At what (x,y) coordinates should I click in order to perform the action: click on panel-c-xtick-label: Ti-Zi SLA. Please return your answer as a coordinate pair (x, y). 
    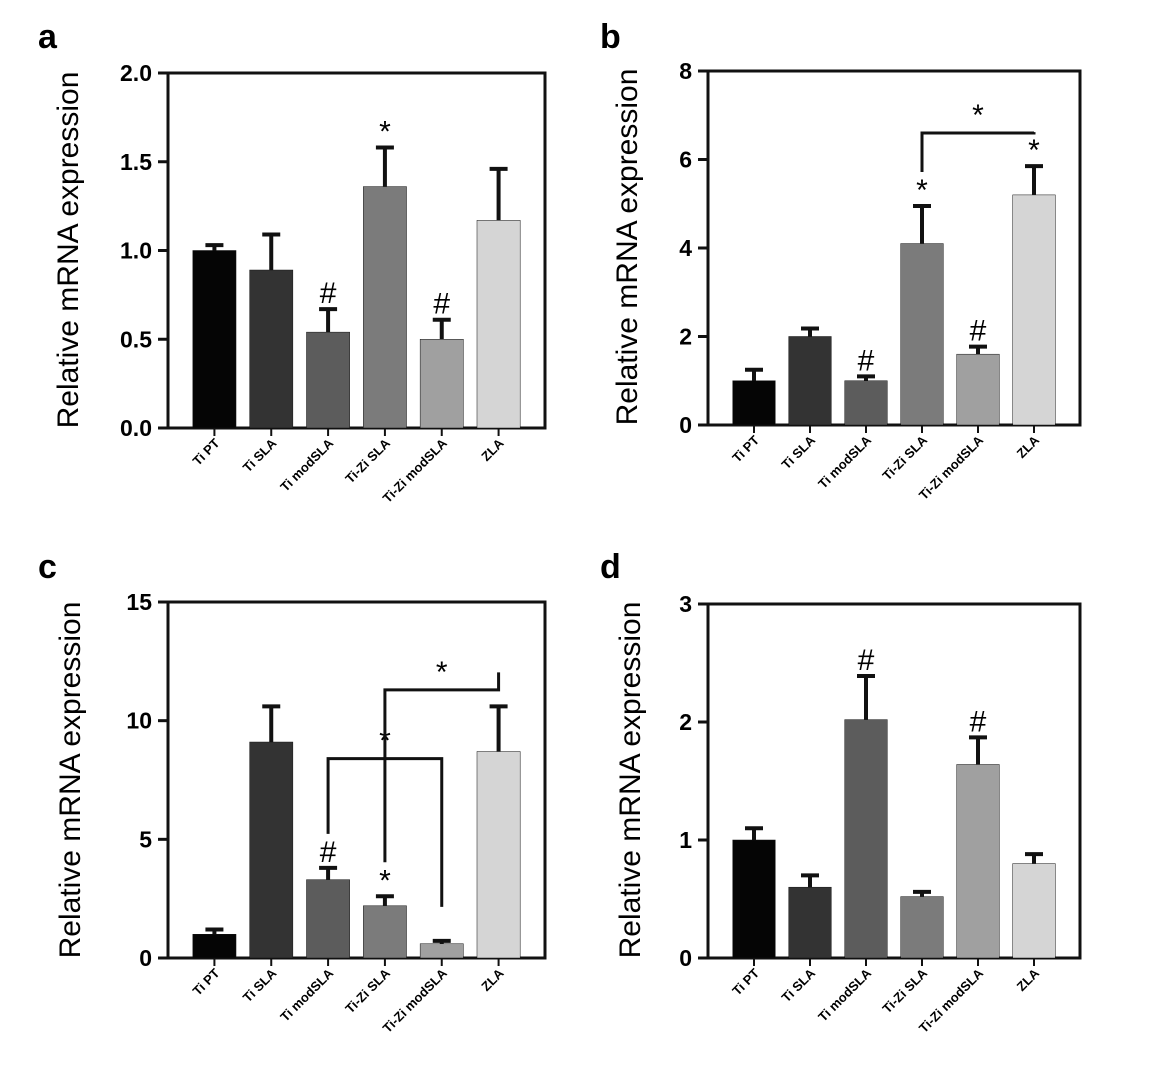
    Looking at the image, I should click on (367, 990).